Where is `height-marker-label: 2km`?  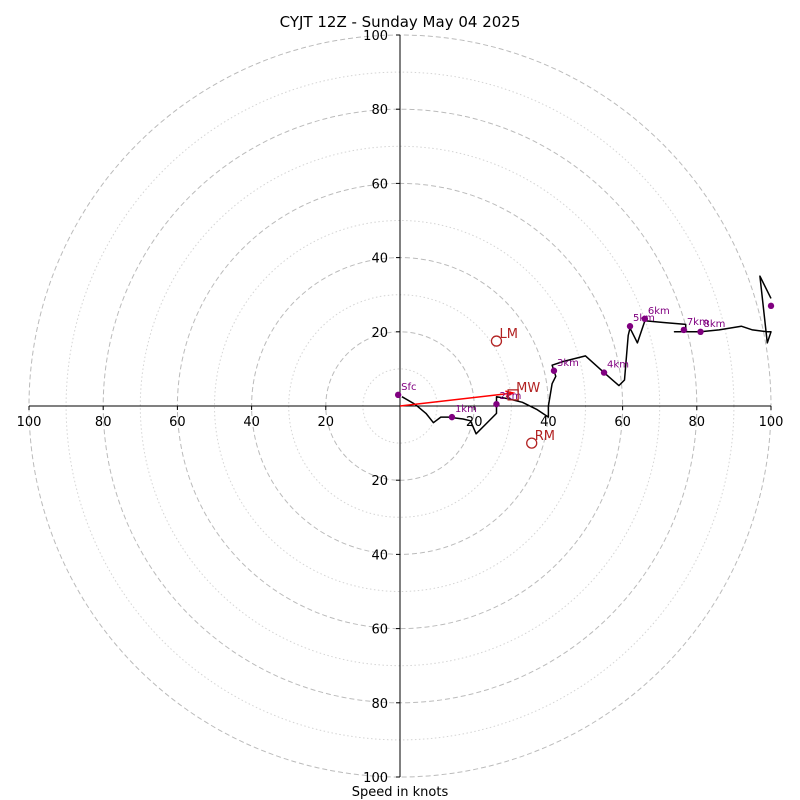 height-marker-label: 2km is located at coordinates (510, 396).